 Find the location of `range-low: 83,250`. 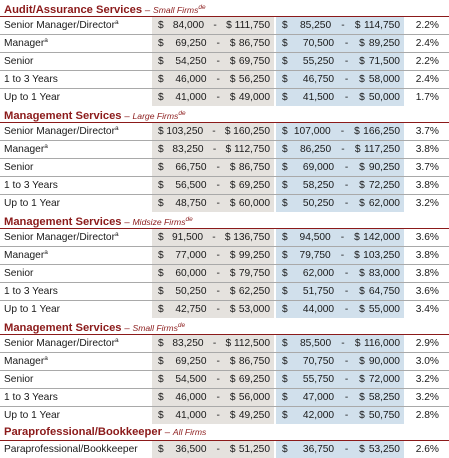

range-low: 83,250 is located at coordinates (188, 149).